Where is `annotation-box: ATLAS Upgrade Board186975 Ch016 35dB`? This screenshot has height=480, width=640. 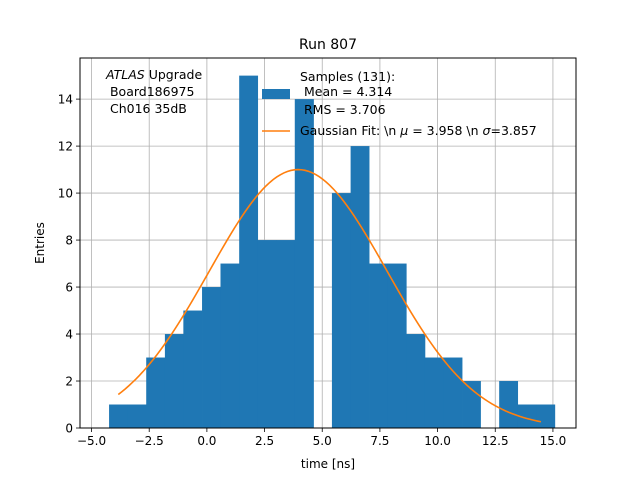
annotation-box: ATLAS Upgrade Board186975 Ch016 35dB is located at coordinates (153, 91).